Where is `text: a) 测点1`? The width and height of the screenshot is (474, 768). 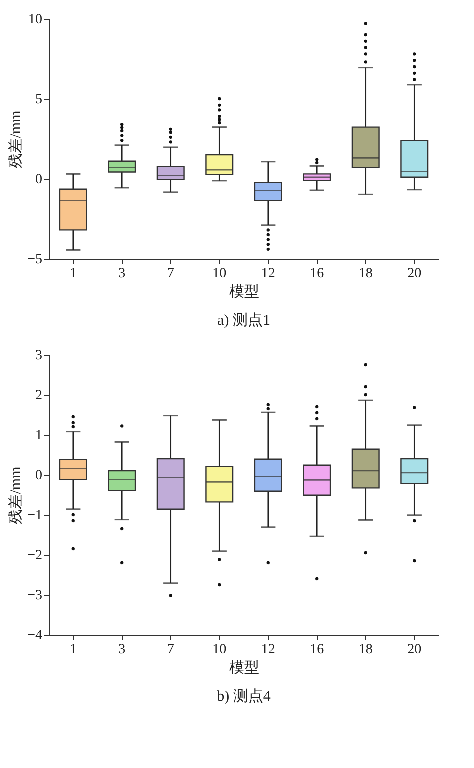 text: a) 测点1 is located at coordinates (244, 320).